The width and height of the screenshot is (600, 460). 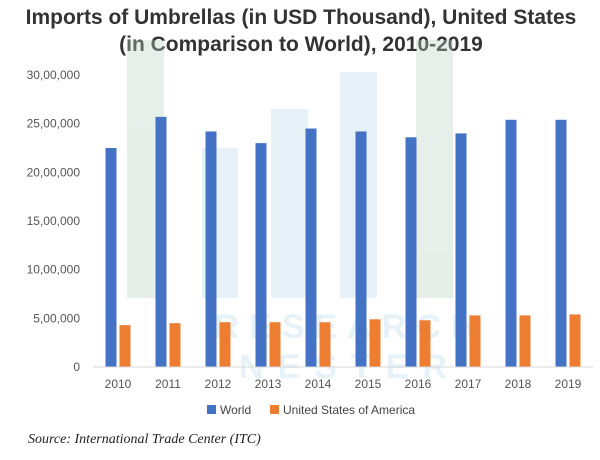 What do you see at coordinates (144, 439) in the screenshot?
I see `source-note: Source: International Trade Center (ITC)` at bounding box center [144, 439].